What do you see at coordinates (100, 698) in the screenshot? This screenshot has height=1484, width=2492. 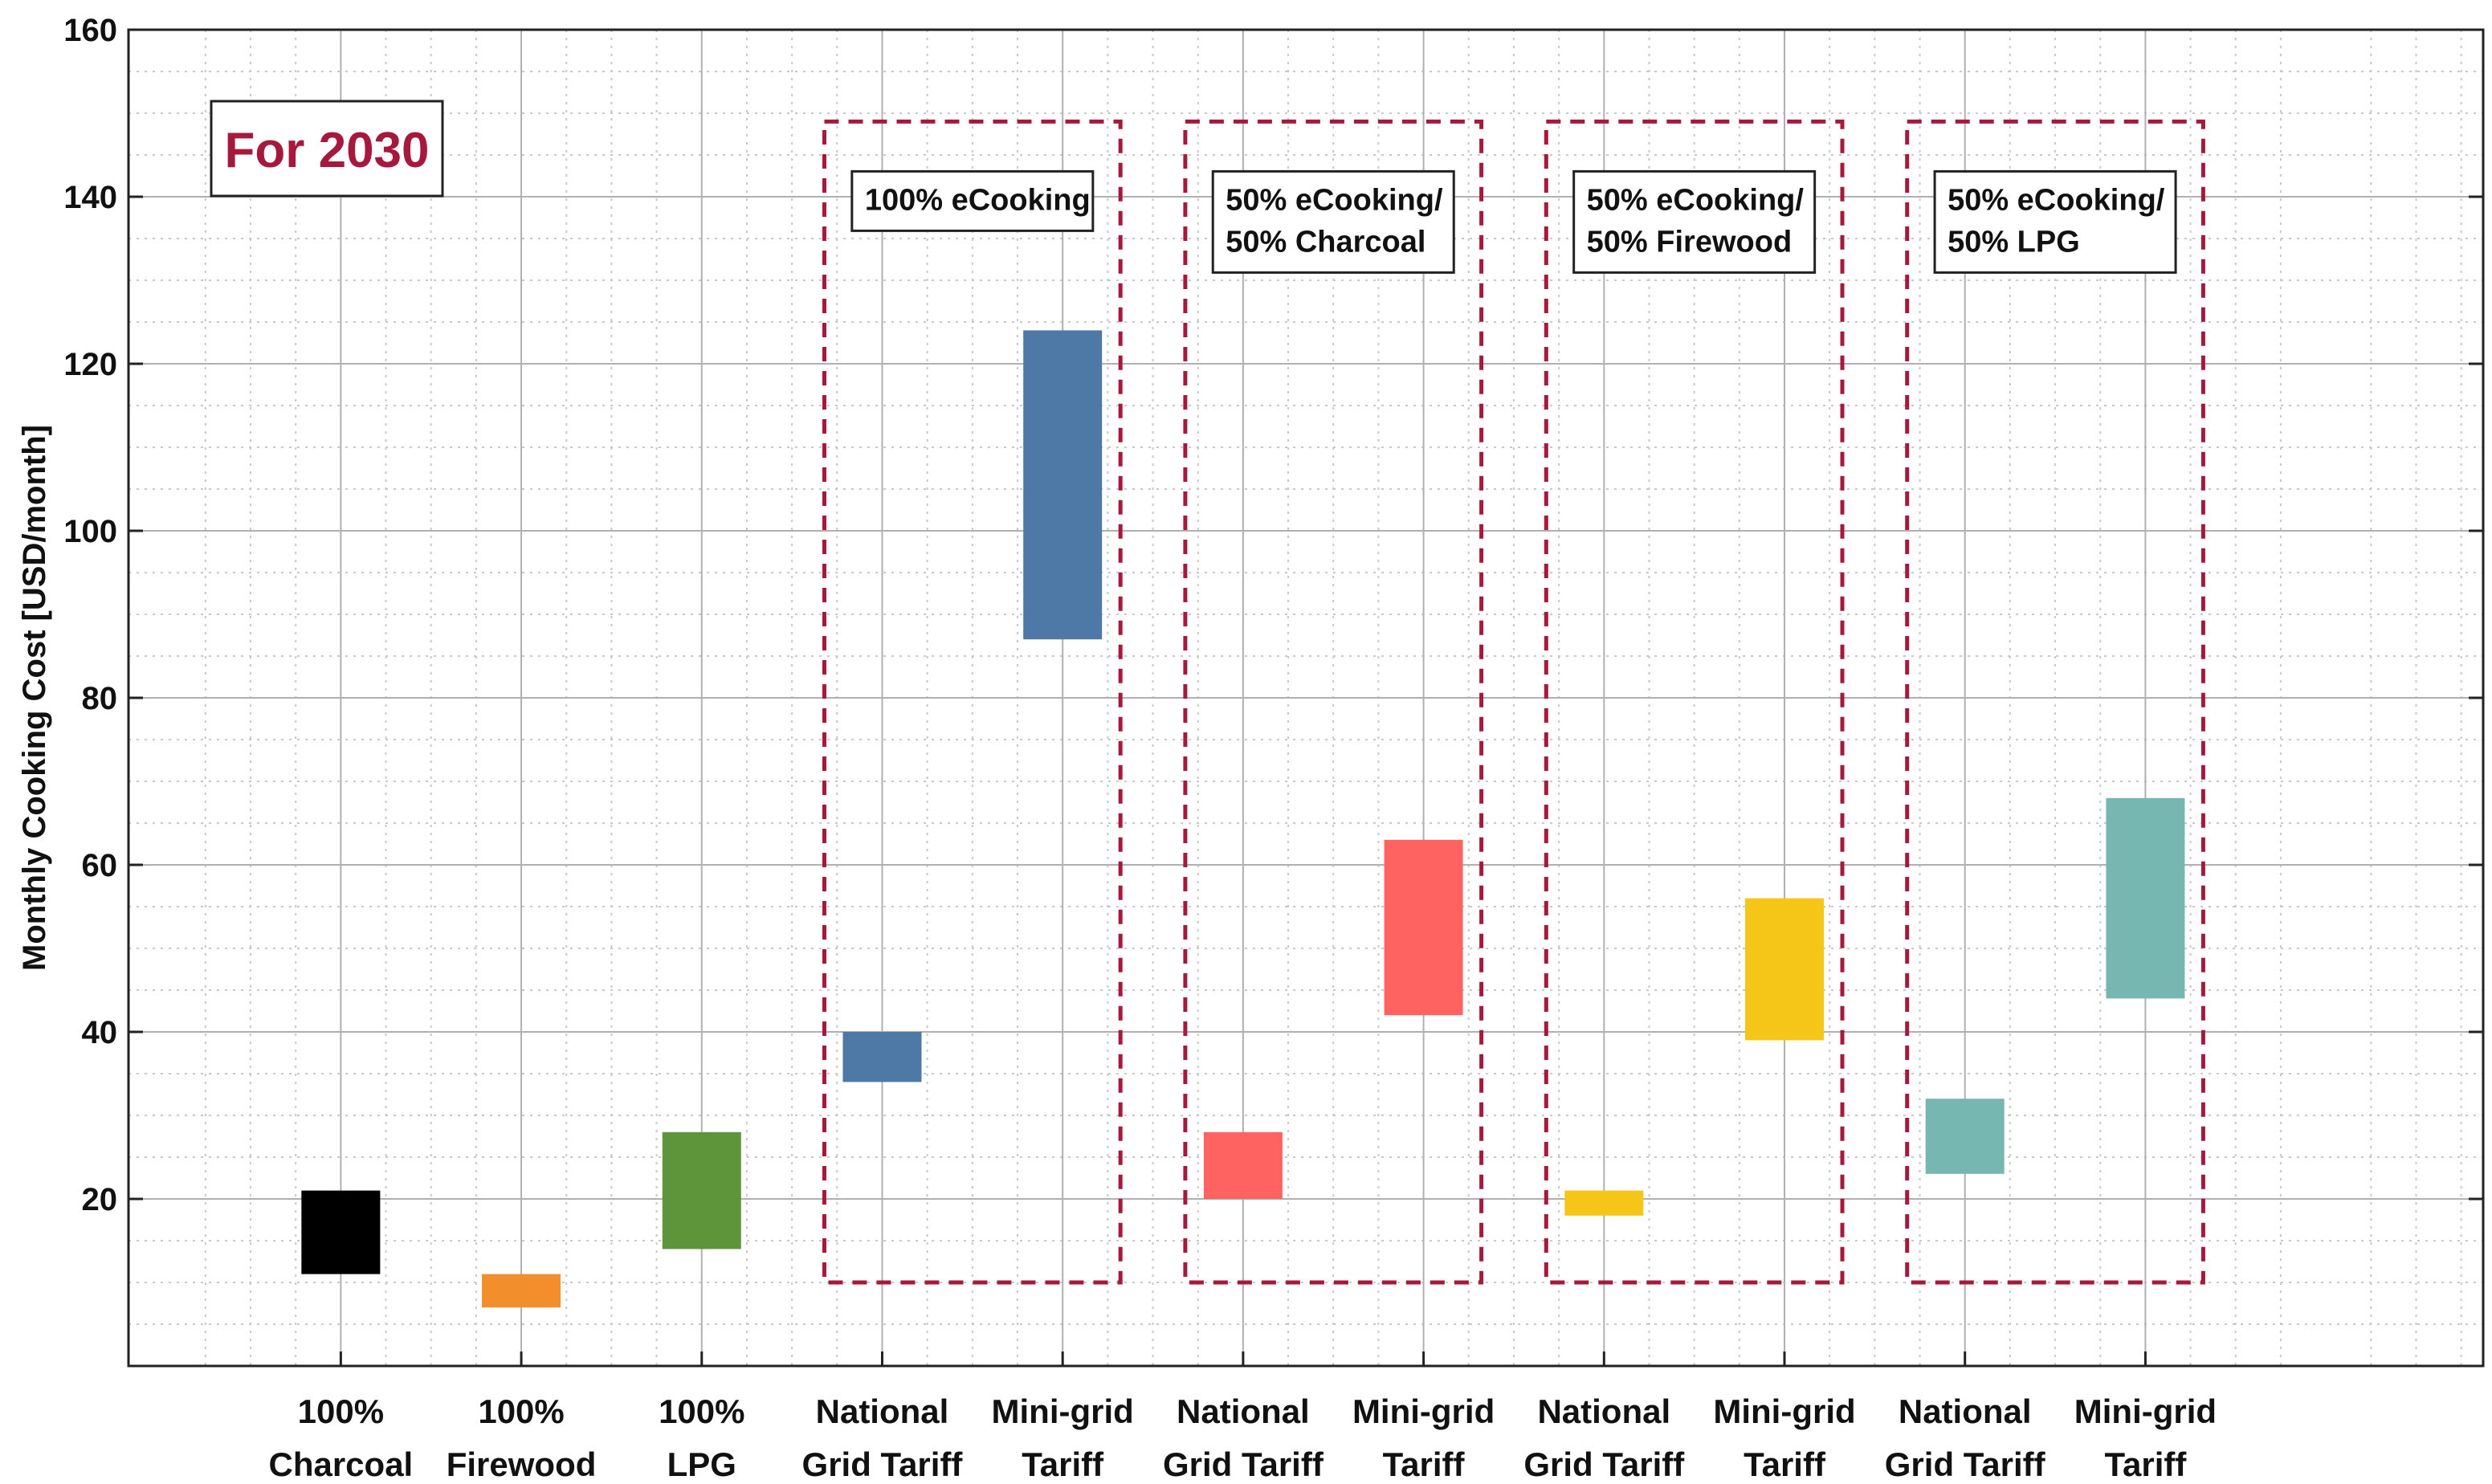 I see `y-tick-label: 80` at bounding box center [100, 698].